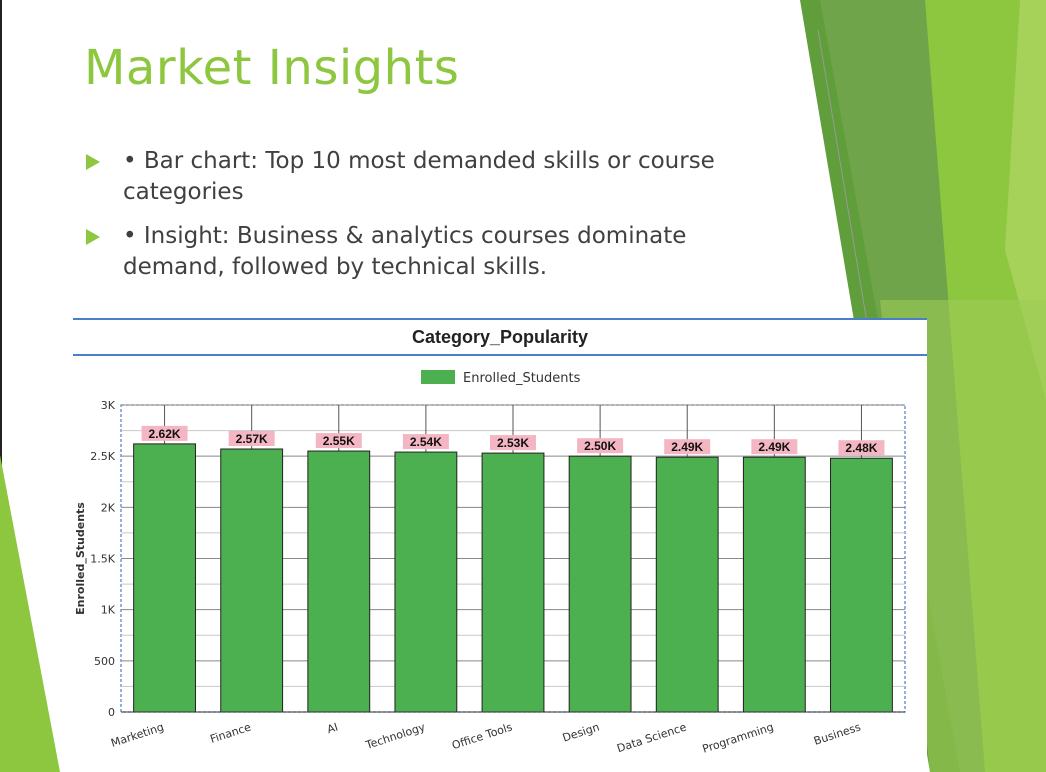  Describe the element at coordinates (513, 582) in the screenshot. I see `bar-office-tools` at that location.